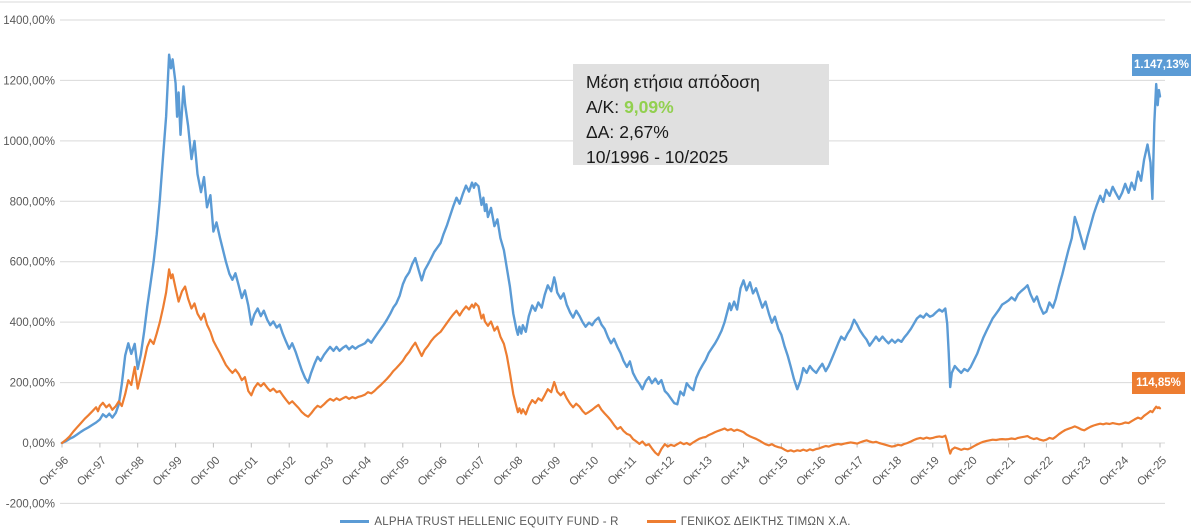  Describe the element at coordinates (244, 472) in the screenshot. I see `x-axis-tick-label: Οκτ-01` at that location.